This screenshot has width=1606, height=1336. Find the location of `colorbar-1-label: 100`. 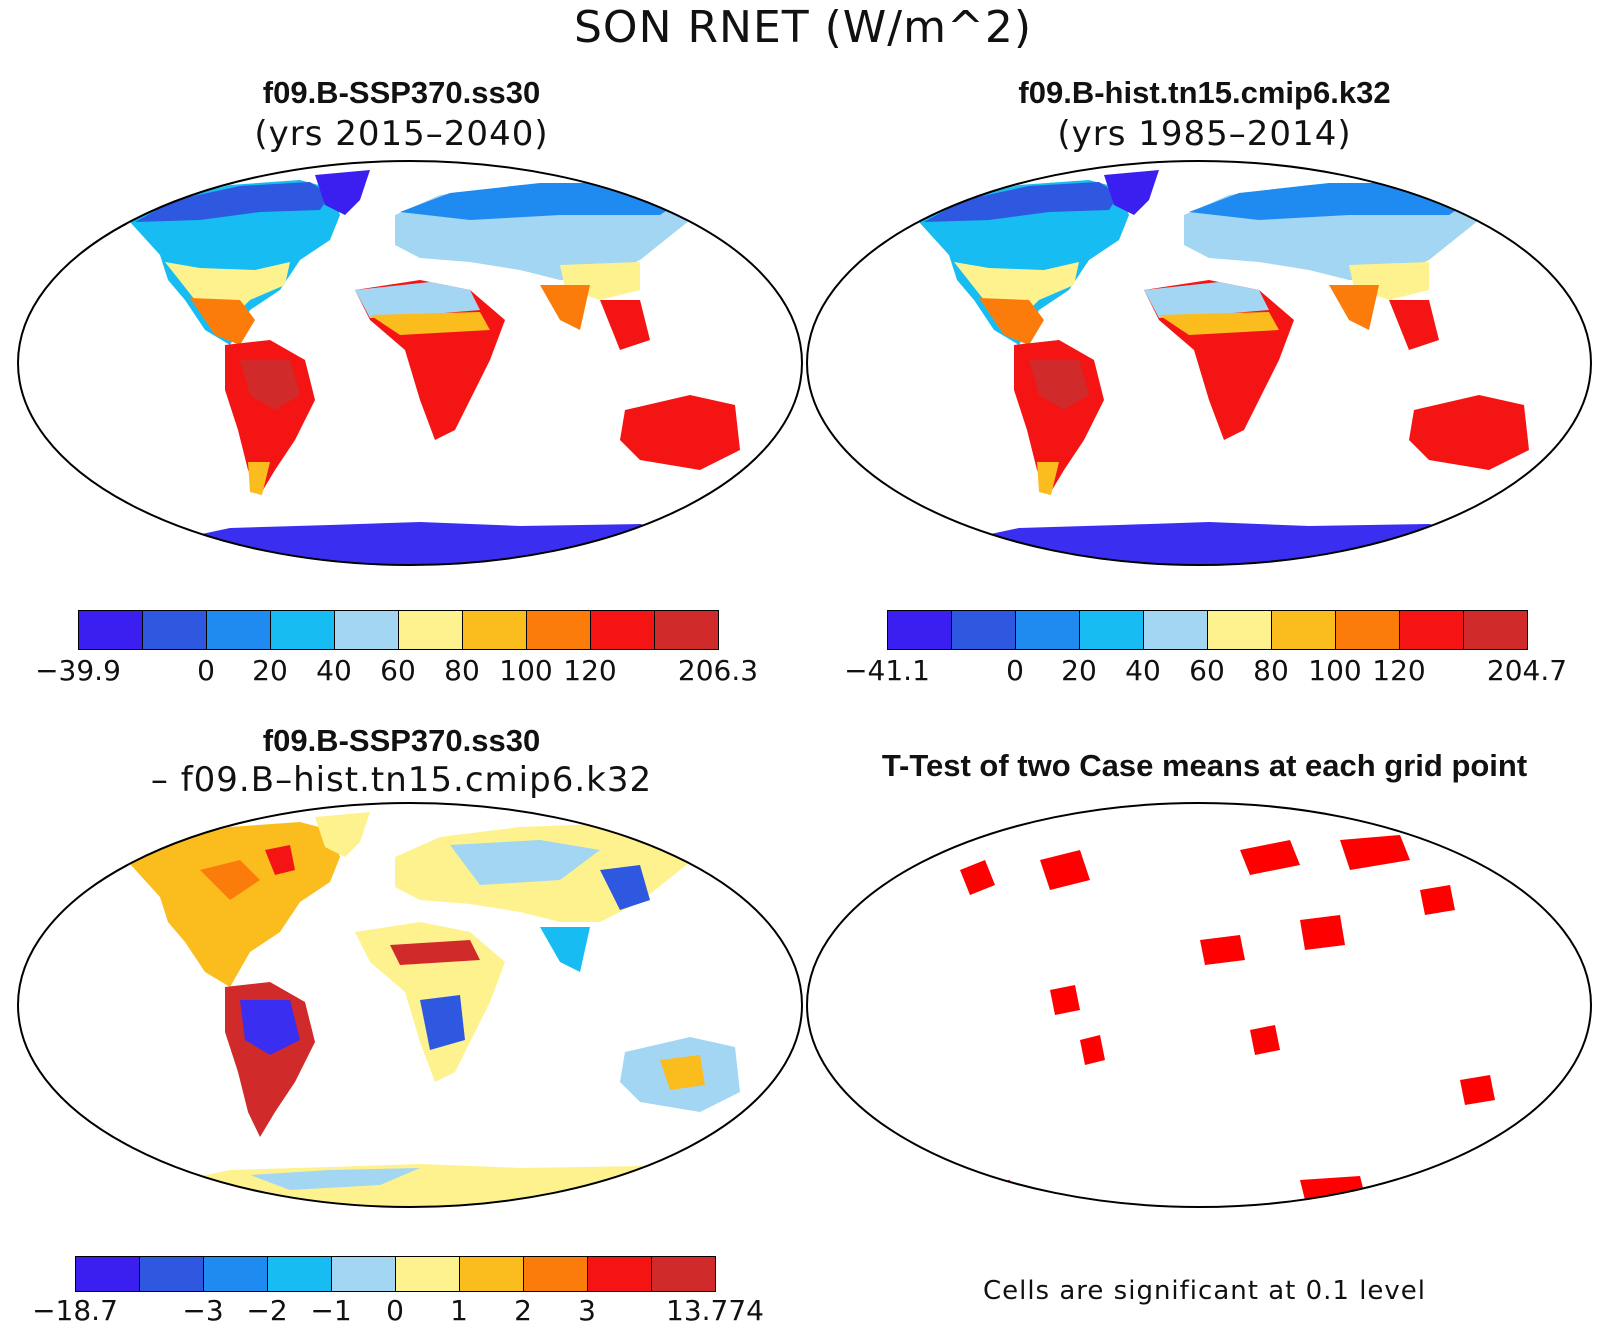

colorbar-1-label: 100 is located at coordinates (526, 670).